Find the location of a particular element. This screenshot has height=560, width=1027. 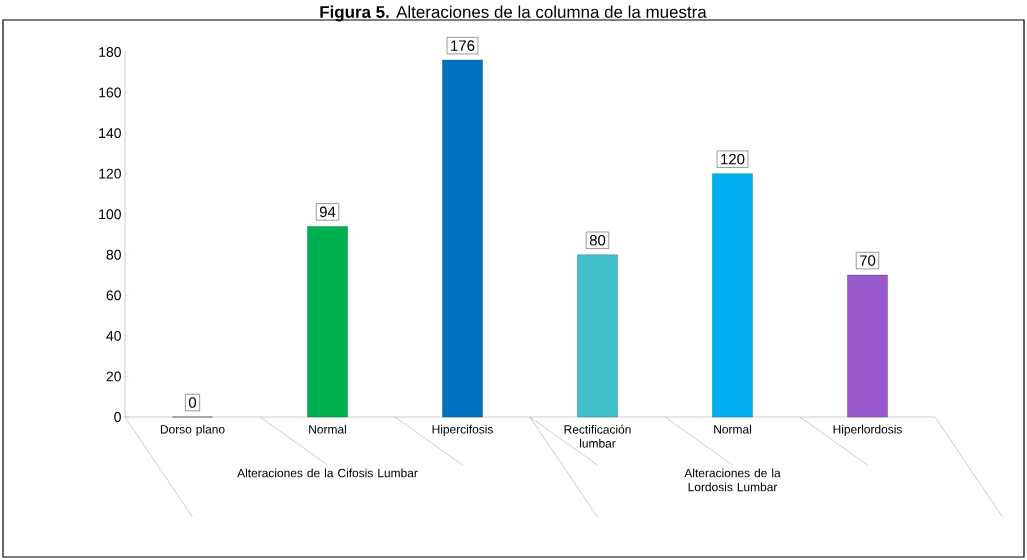

data-label: 94 is located at coordinates (327, 212).